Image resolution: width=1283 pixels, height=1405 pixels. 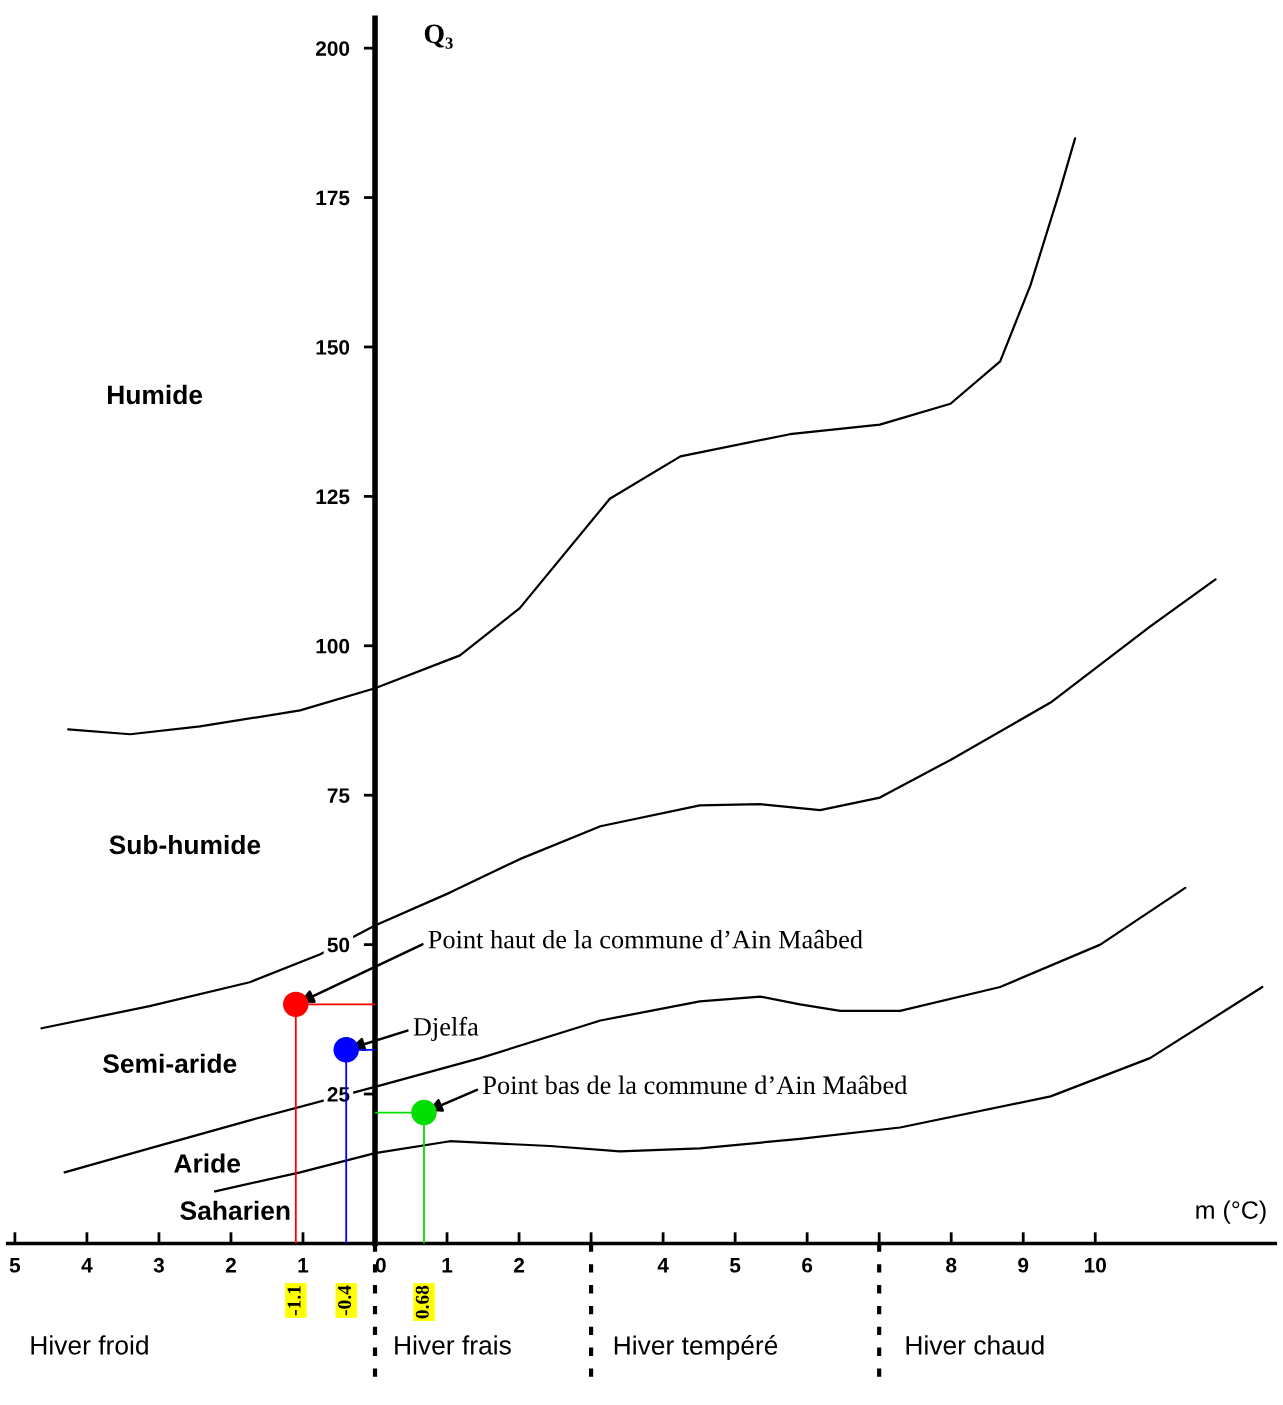 I want to click on x-tick-label: 8, so click(x=951, y=1265).